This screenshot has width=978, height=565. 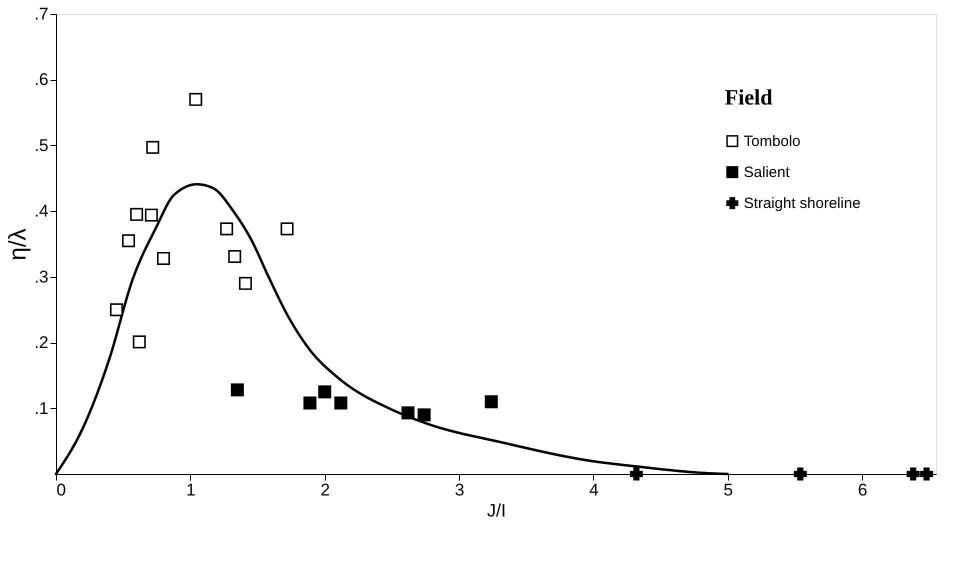 I want to click on x-tick-label: 3, so click(x=459, y=490).